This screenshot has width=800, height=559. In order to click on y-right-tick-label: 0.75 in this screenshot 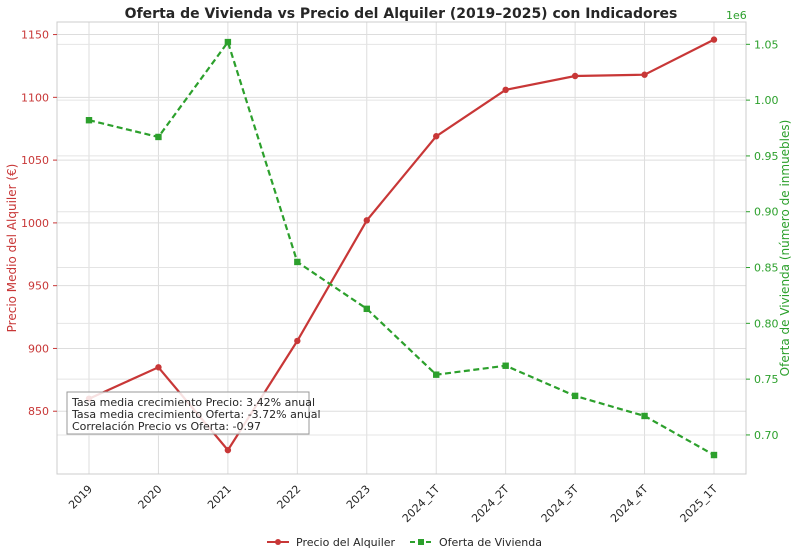, I will do `click(766, 379)`.